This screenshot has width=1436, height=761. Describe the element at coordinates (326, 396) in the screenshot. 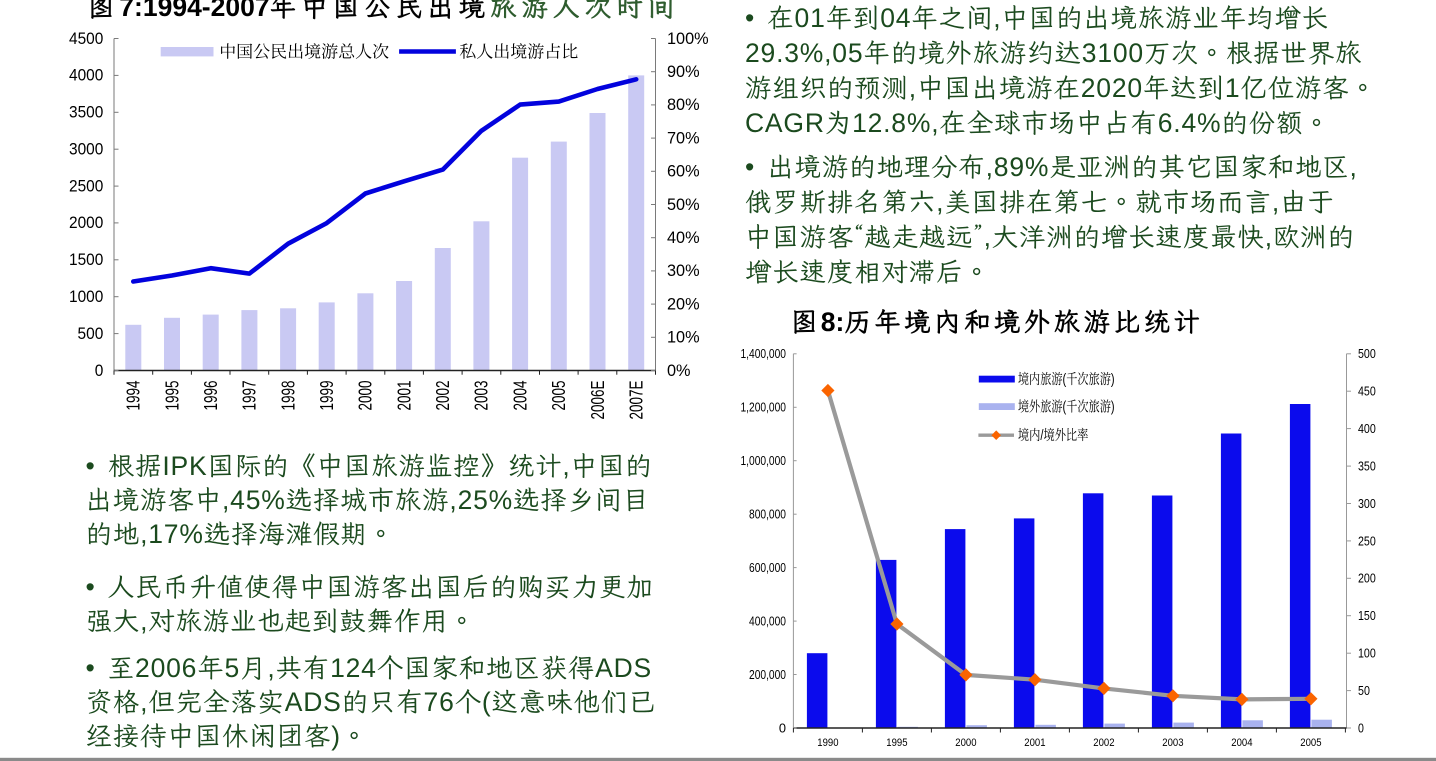

I see `svg-text: 1999` at that location.